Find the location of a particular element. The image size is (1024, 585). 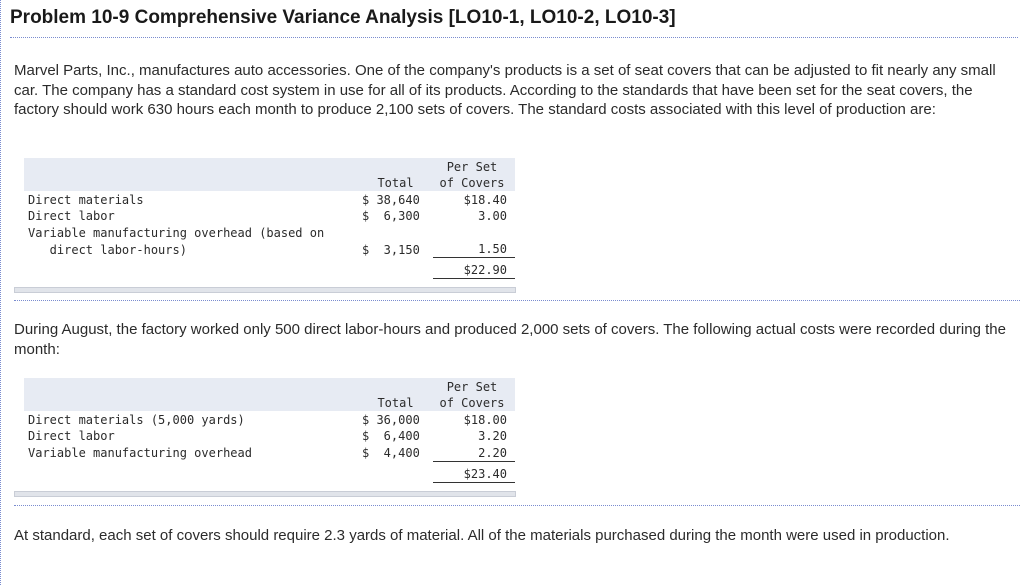

table-row: Direct labor $ 6,300 3.00 is located at coordinates (269, 216).